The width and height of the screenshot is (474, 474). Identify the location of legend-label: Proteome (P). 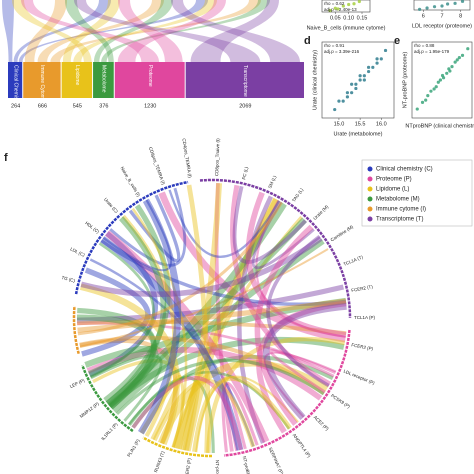
(394, 180).